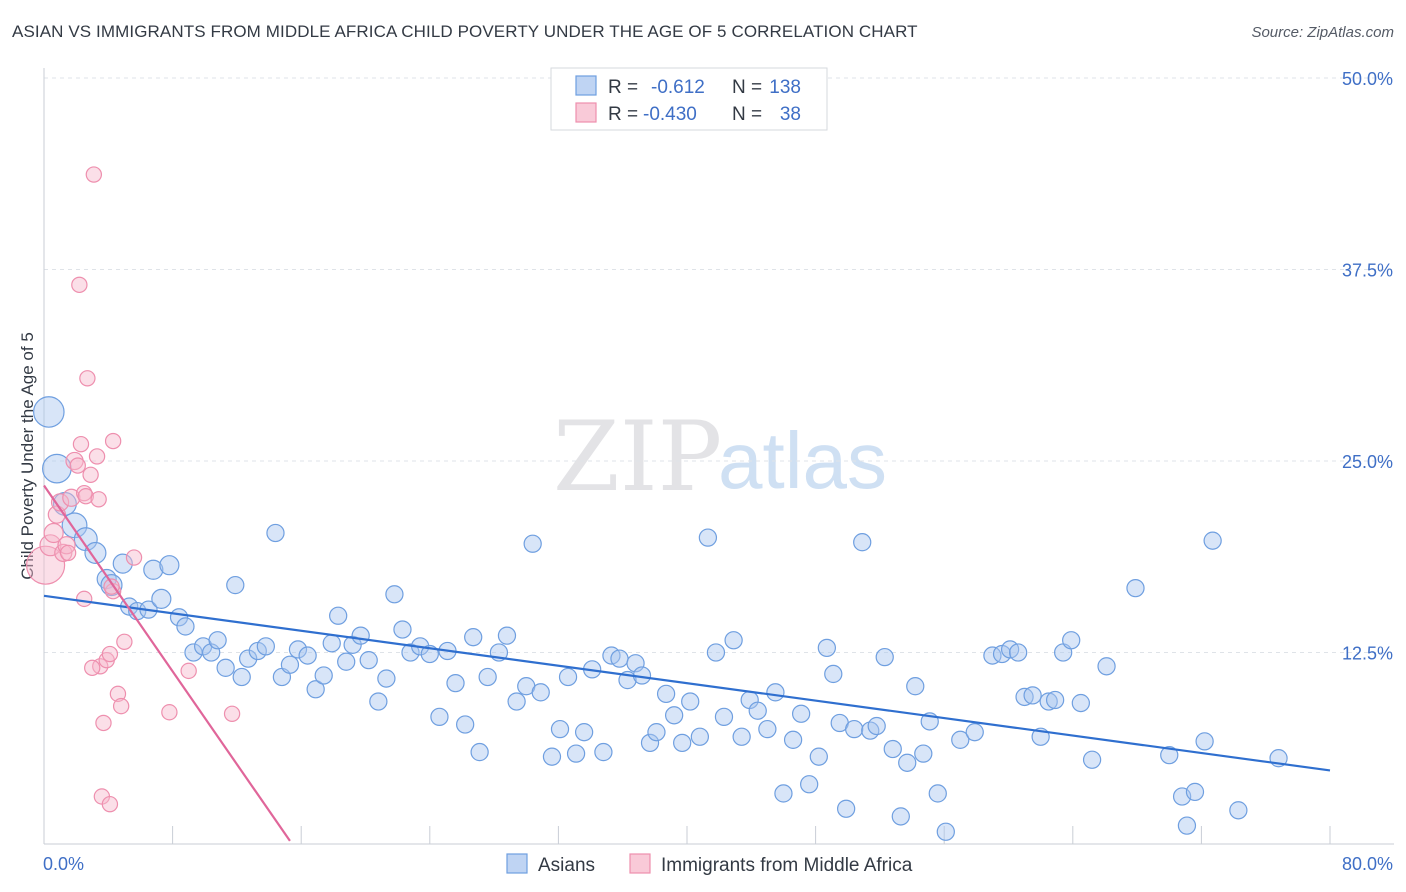  What do you see at coordinates (637, 457) in the screenshot?
I see `watermark-zip: ZIP` at bounding box center [637, 457].